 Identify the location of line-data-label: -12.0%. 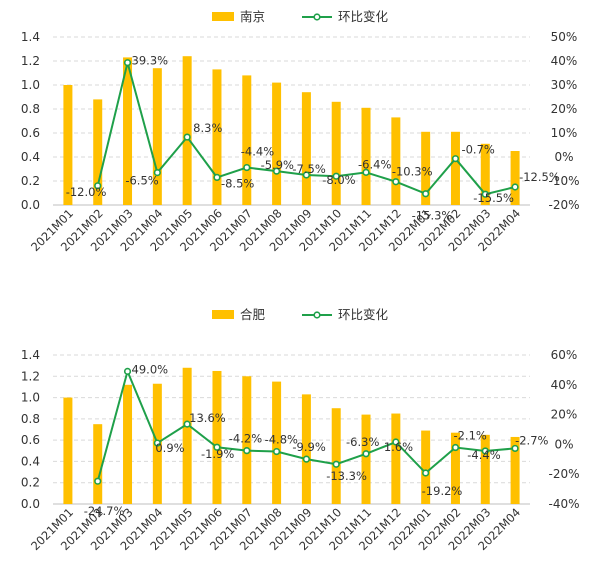
(86, 192).